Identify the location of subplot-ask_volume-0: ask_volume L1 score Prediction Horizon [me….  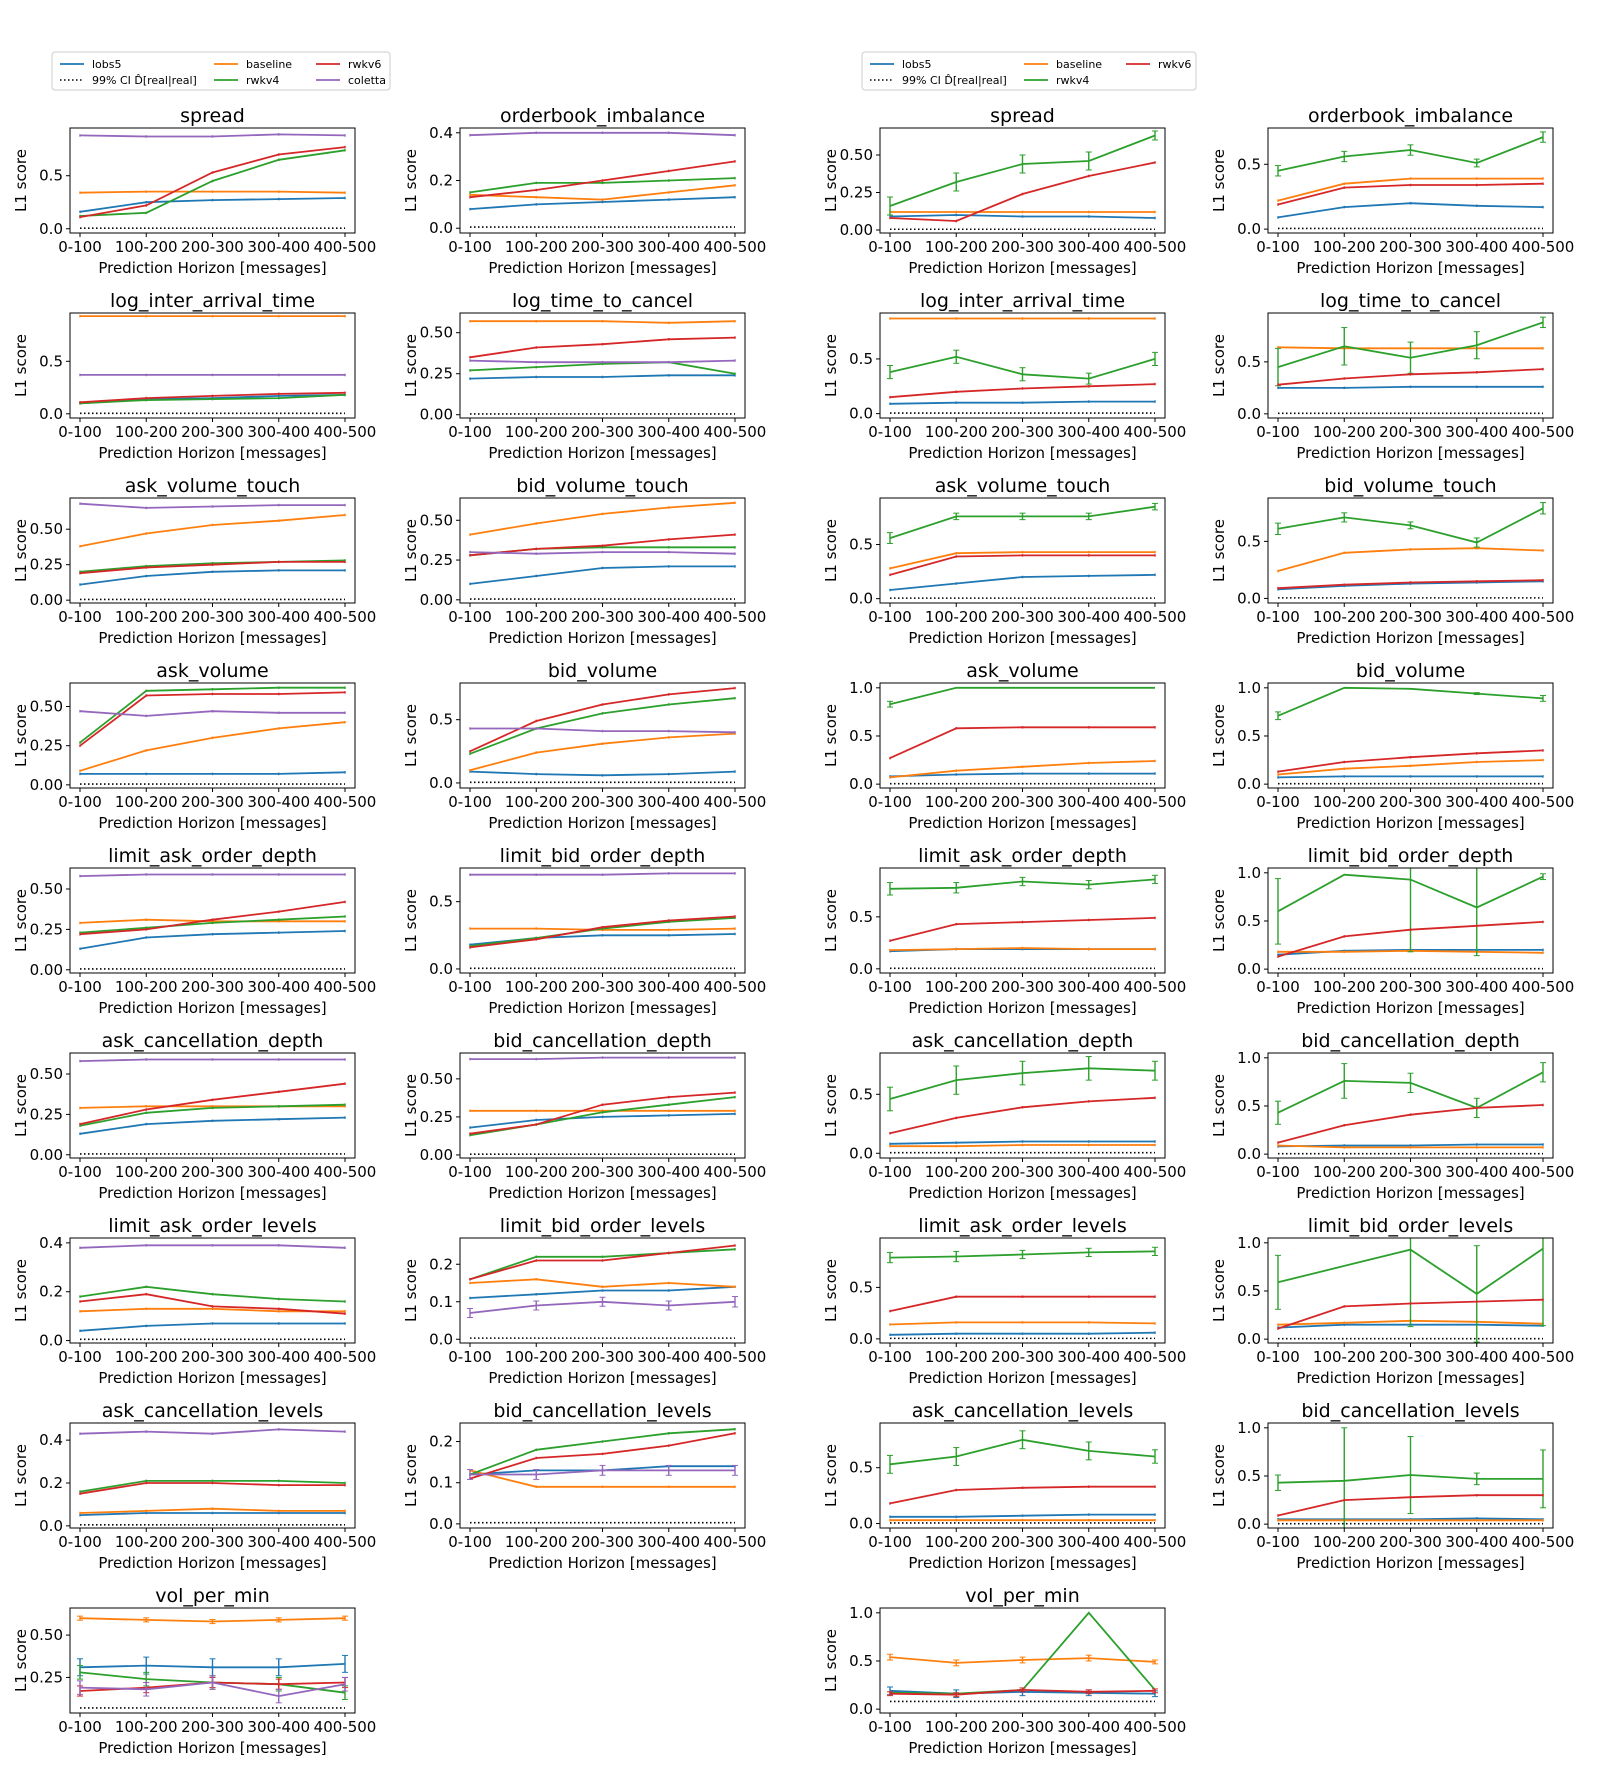
(194, 746).